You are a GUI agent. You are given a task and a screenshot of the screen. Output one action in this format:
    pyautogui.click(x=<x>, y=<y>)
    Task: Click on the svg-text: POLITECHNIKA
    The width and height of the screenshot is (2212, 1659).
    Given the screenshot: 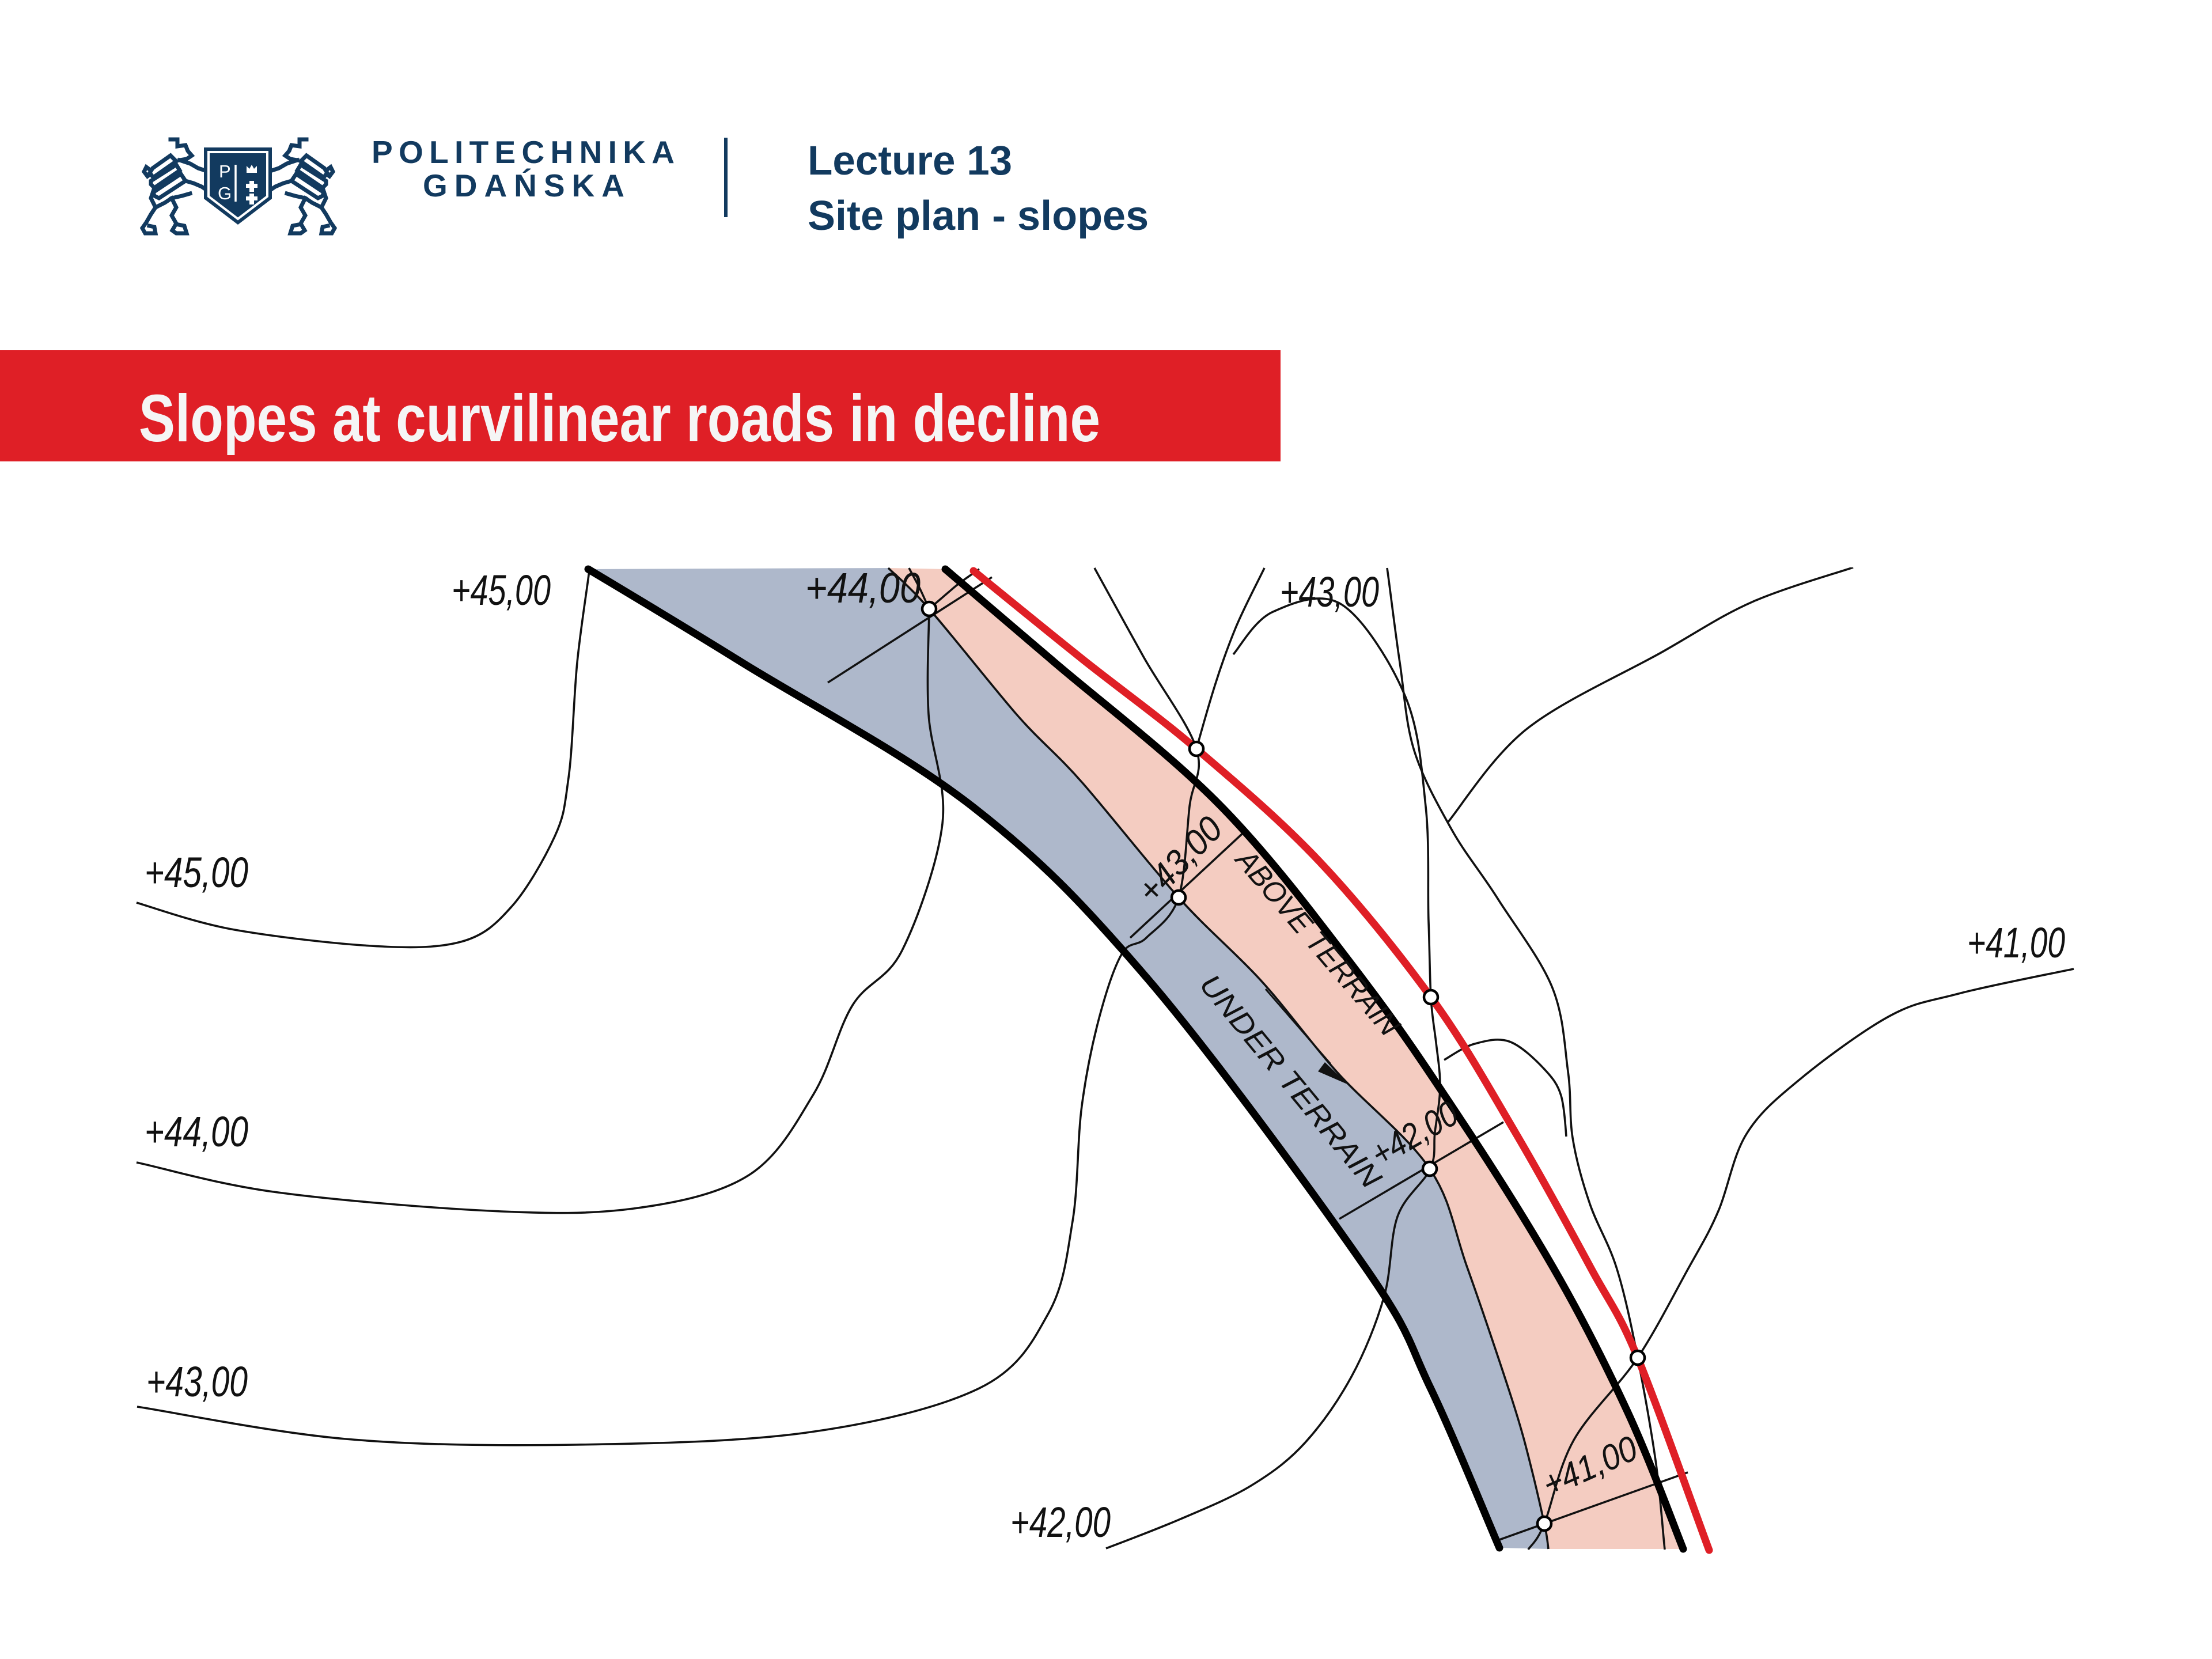 What is the action you would take?
    pyautogui.click(x=523, y=152)
    